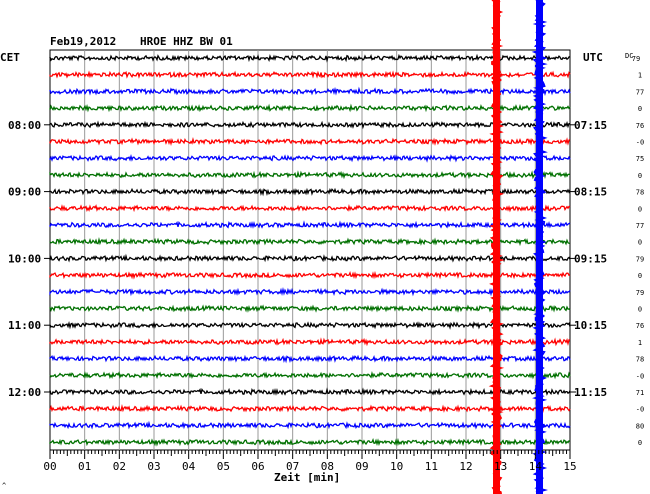 Image resolution: width=650 pixels, height=494 pixels. I want to click on x-tick-label: 13, so click(500, 466).